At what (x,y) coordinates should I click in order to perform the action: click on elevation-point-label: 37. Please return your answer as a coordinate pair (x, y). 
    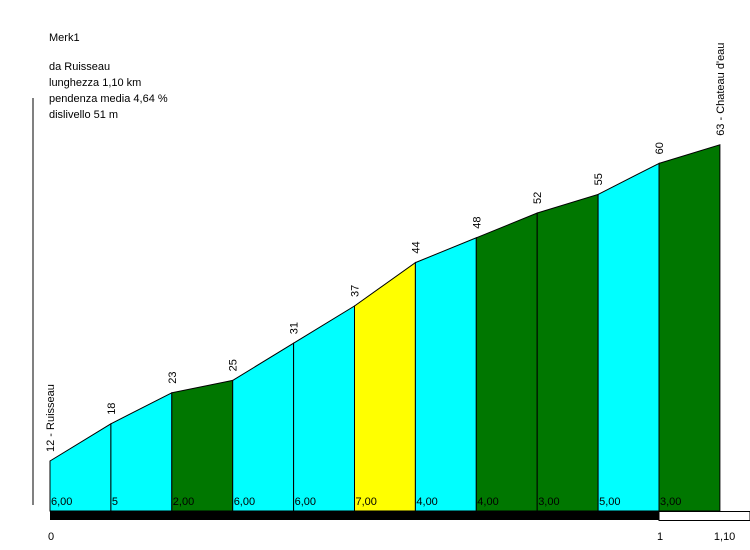
    Looking at the image, I should click on (356, 291).